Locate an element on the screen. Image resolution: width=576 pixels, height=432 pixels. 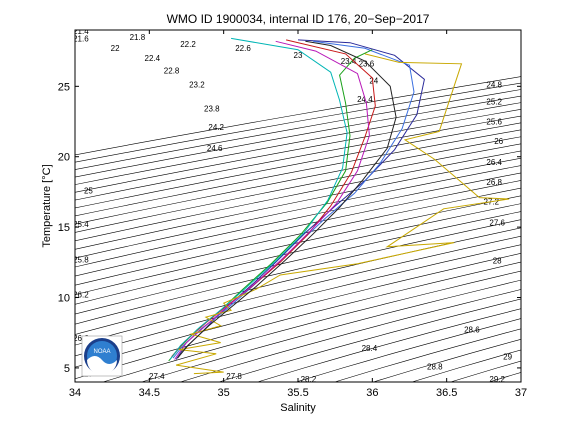
isopycnal-label: 25.6 is located at coordinates (494, 121).